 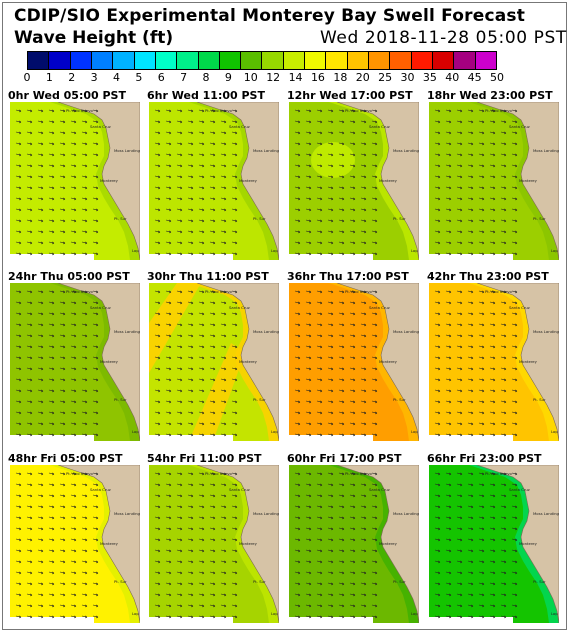 What do you see at coordinates (135, 613) in the screenshot?
I see `place-label: Lop` at bounding box center [135, 613].